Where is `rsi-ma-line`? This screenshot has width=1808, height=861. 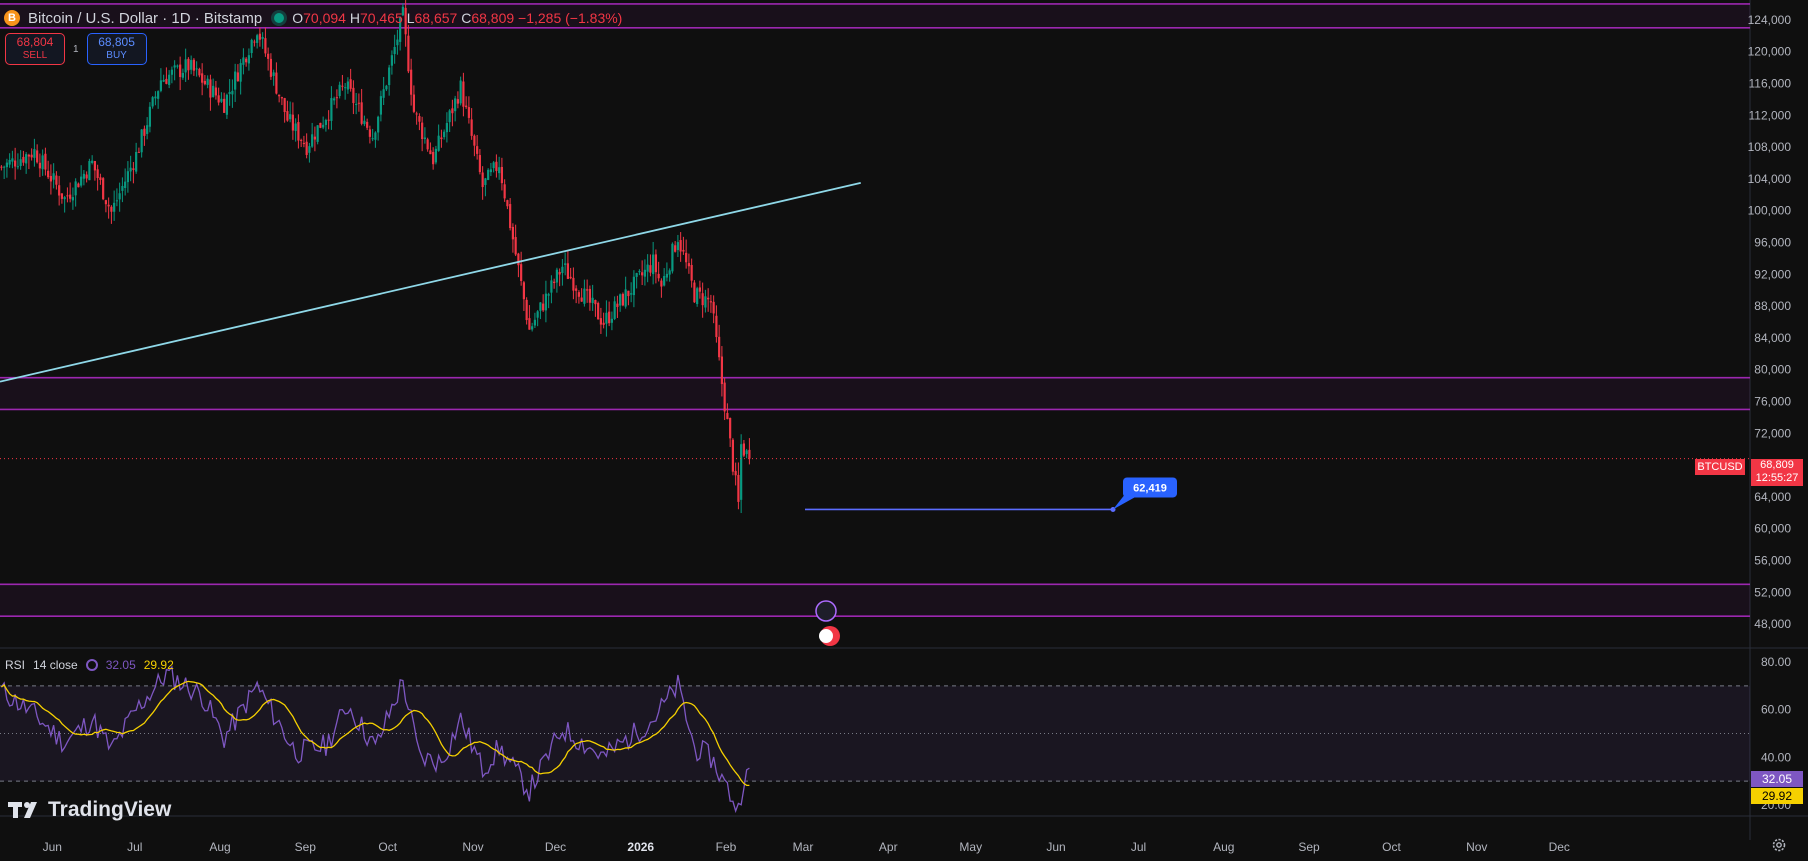 rsi-ma-line is located at coordinates (375, 733).